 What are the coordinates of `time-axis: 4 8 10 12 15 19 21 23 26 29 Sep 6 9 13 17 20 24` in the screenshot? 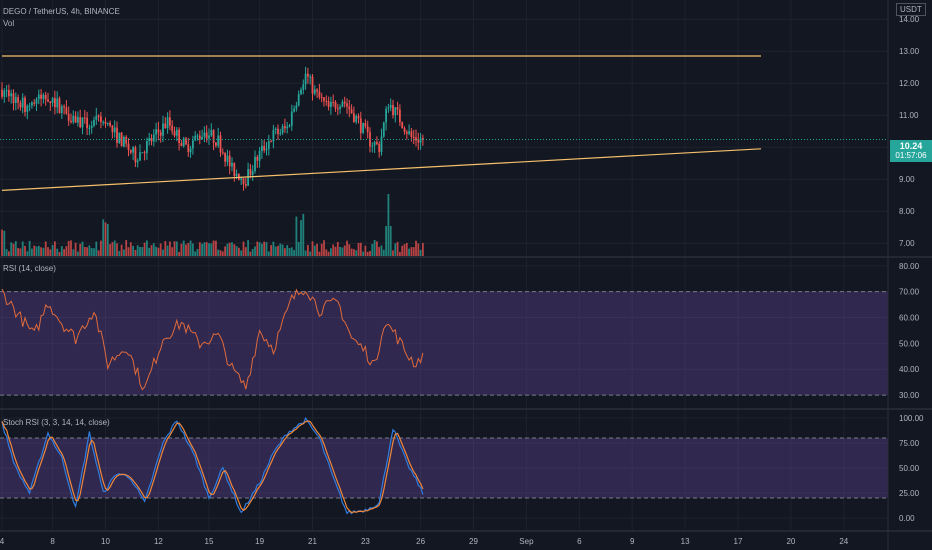 It's located at (424, 541).